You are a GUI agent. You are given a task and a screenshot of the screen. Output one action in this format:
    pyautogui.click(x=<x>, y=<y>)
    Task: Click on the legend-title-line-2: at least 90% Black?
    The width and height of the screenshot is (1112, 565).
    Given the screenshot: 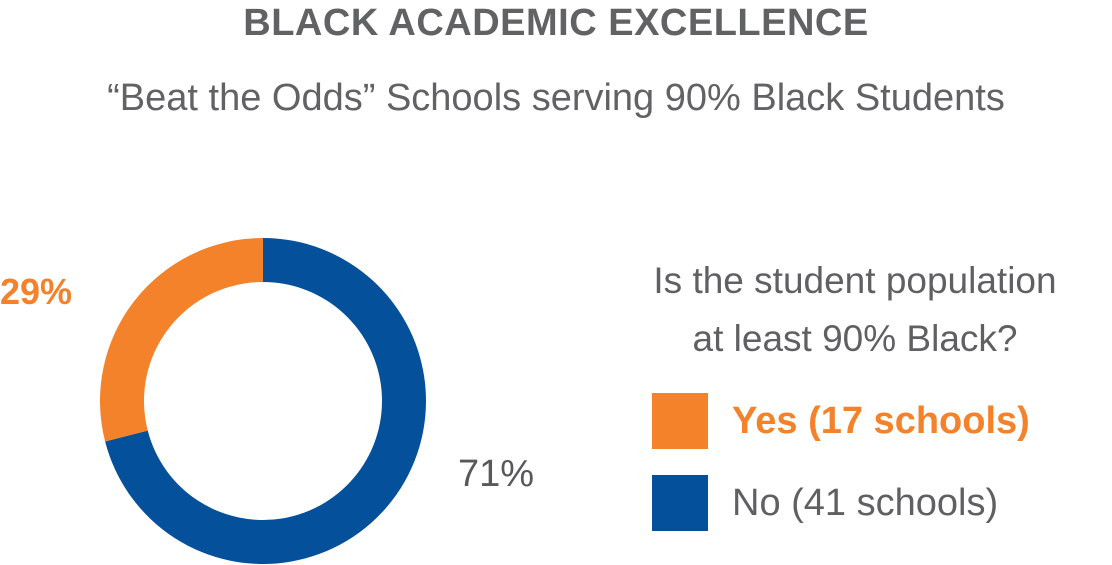 What is the action you would take?
    pyautogui.click(x=855, y=338)
    